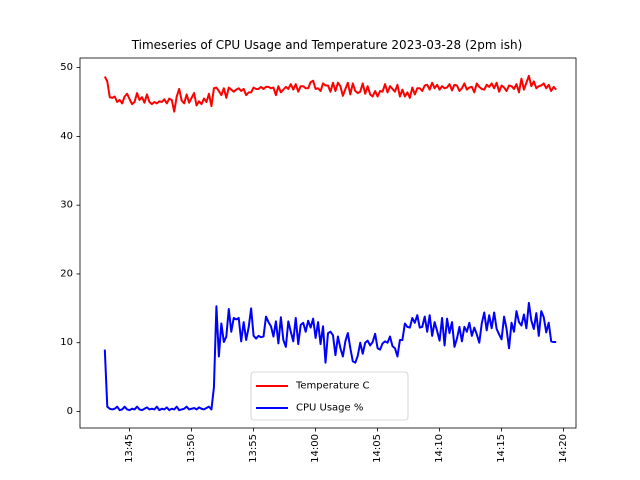 The image size is (640, 480). I want to click on legend-box, so click(329, 396).